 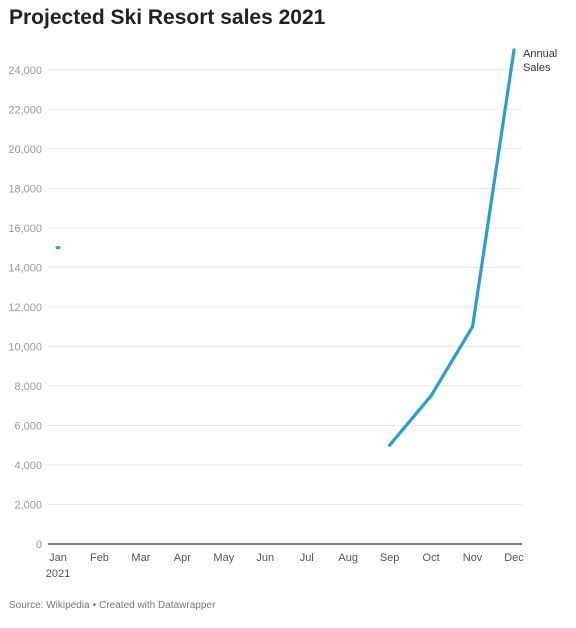 What do you see at coordinates (265, 558) in the screenshot?
I see `x-tick-label: Jun` at bounding box center [265, 558].